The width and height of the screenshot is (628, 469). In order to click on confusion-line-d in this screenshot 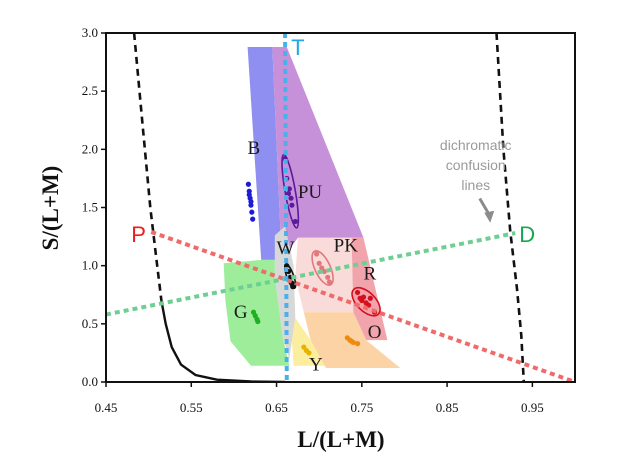, I will do `click(310, 274)`.